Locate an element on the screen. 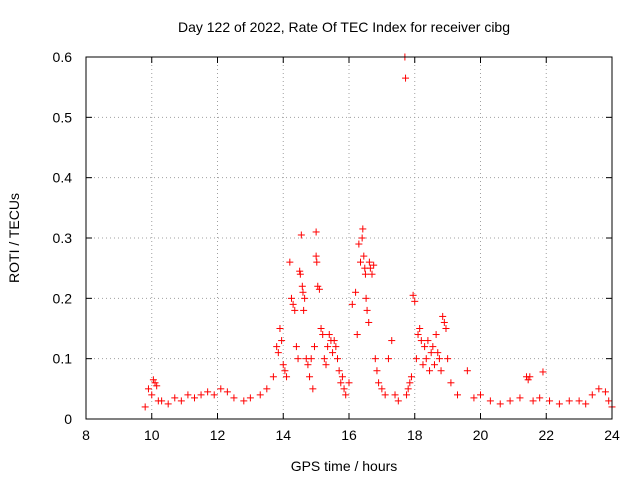  x-tick-label: 14 is located at coordinates (283, 435).